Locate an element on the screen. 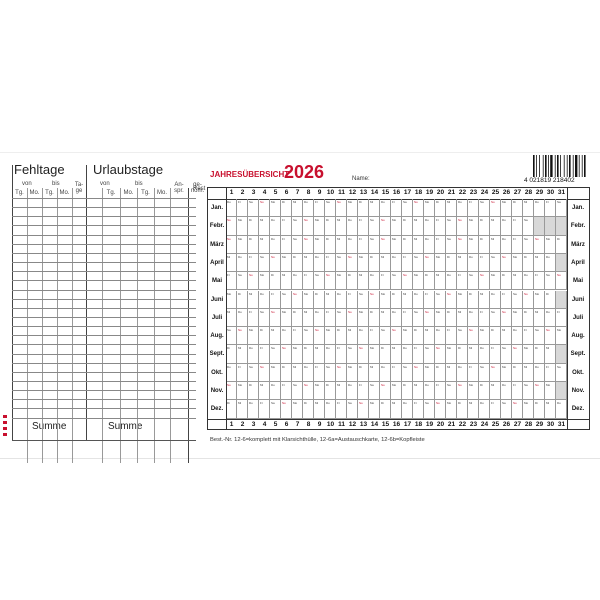 This screenshot has height=600, width=600. day-number-bottom: 23 is located at coordinates (473, 424).